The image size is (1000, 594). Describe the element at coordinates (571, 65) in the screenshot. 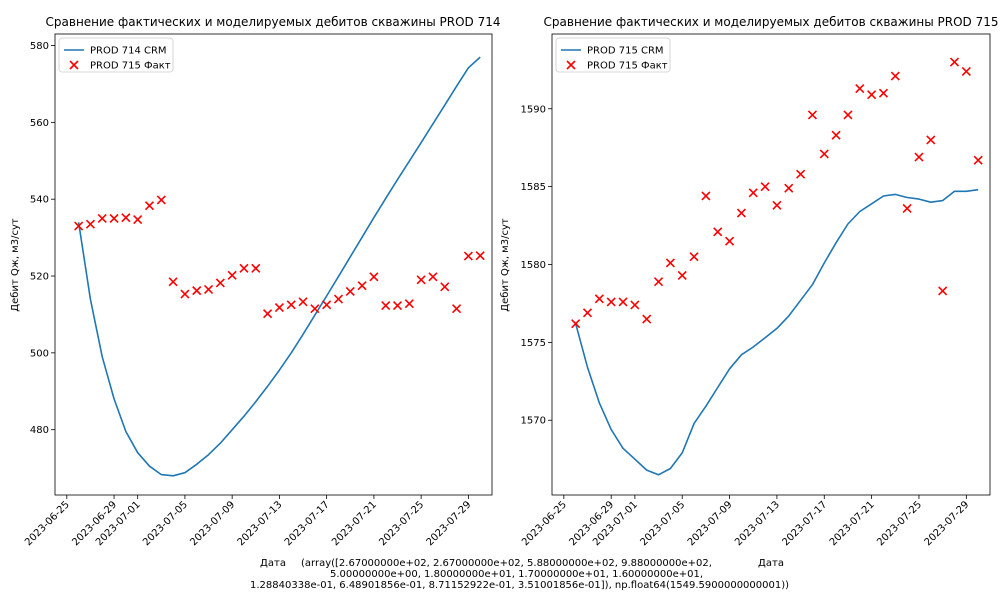

I see `legend-x-marker` at that location.